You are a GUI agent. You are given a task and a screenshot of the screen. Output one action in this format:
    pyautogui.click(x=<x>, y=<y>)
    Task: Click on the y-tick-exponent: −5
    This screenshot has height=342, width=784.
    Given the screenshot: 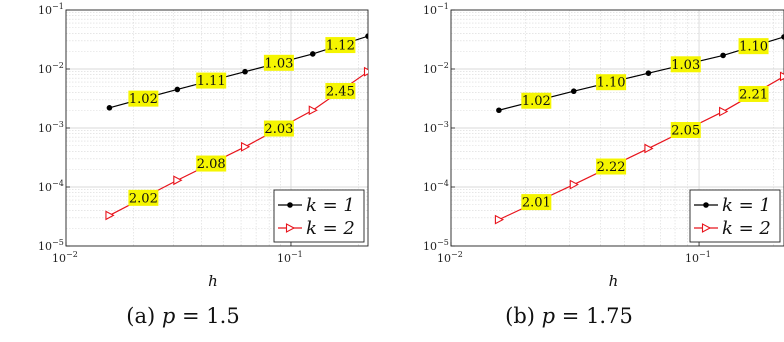 What is the action you would take?
    pyautogui.click(x=443, y=242)
    